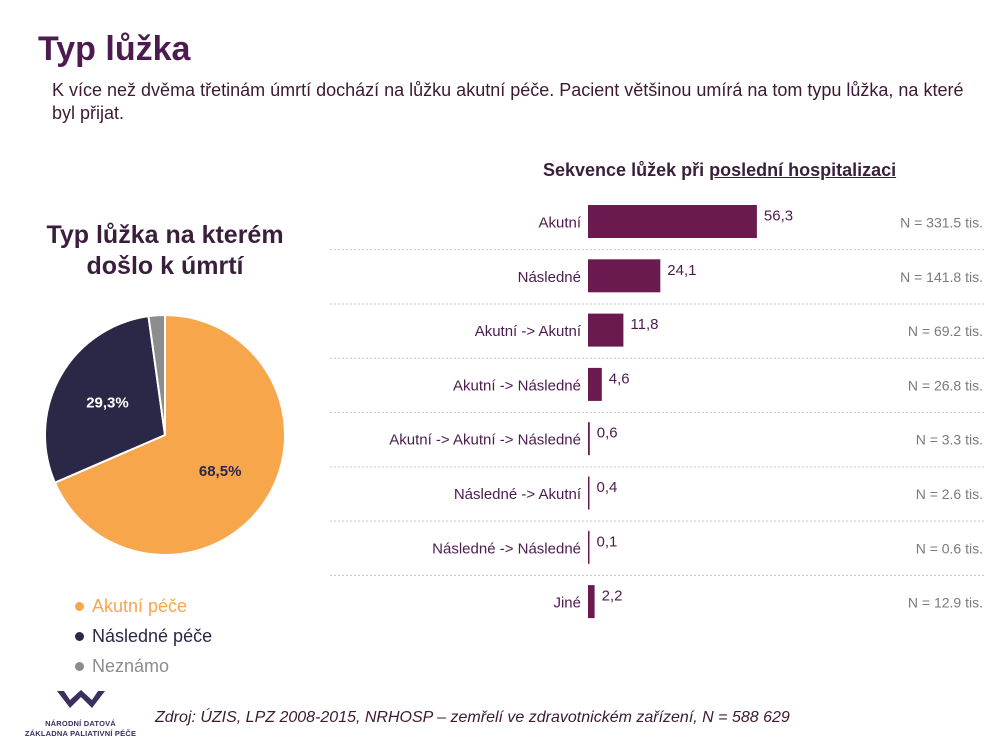 The width and height of the screenshot is (1000, 750). I want to click on bar-n-label: N = 331.5 tis., so click(941, 223).